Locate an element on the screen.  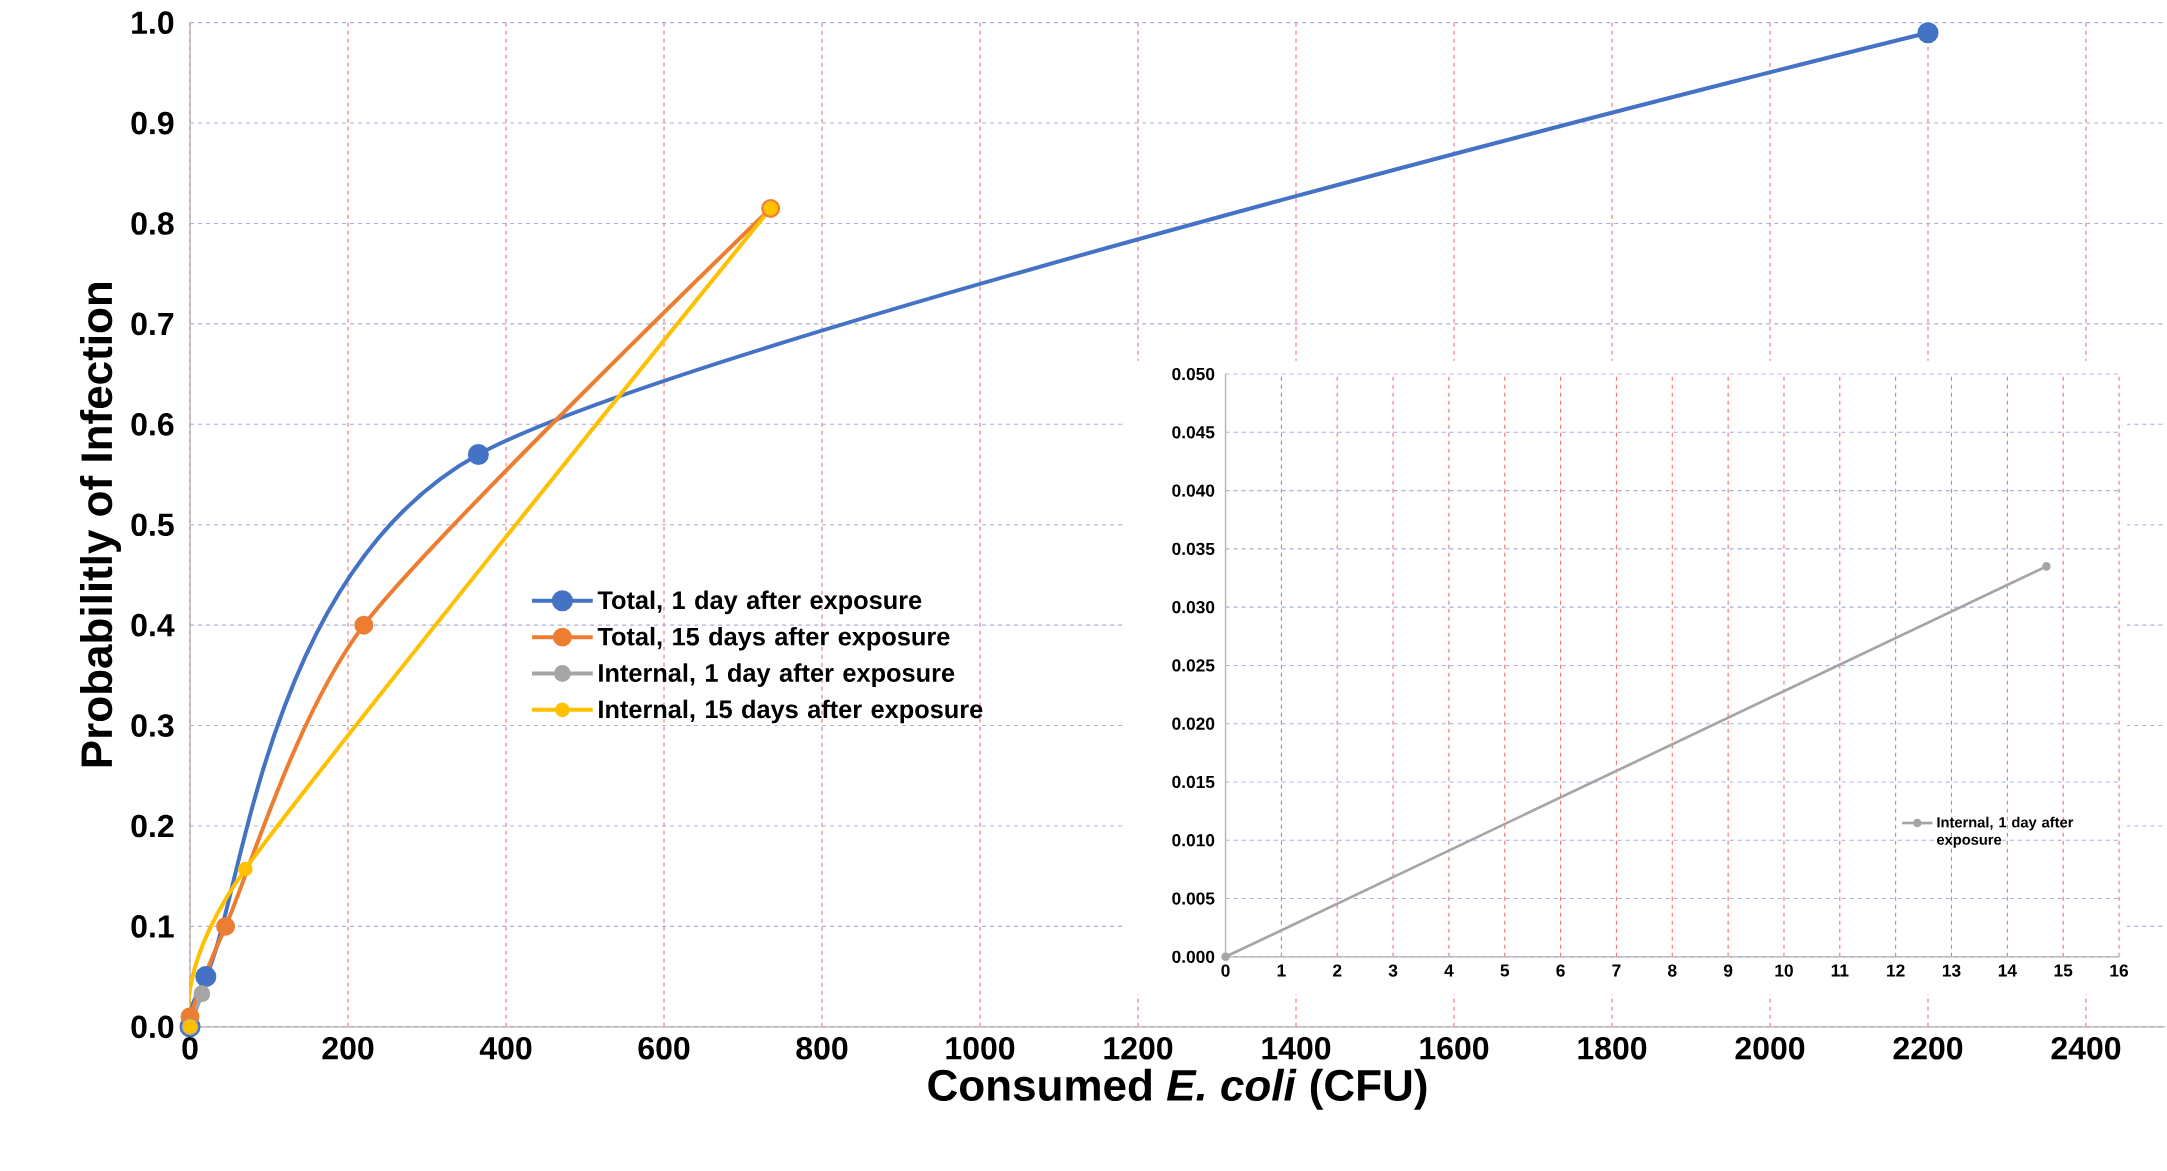
y-tick-label: 0.000 is located at coordinates (1193, 957).